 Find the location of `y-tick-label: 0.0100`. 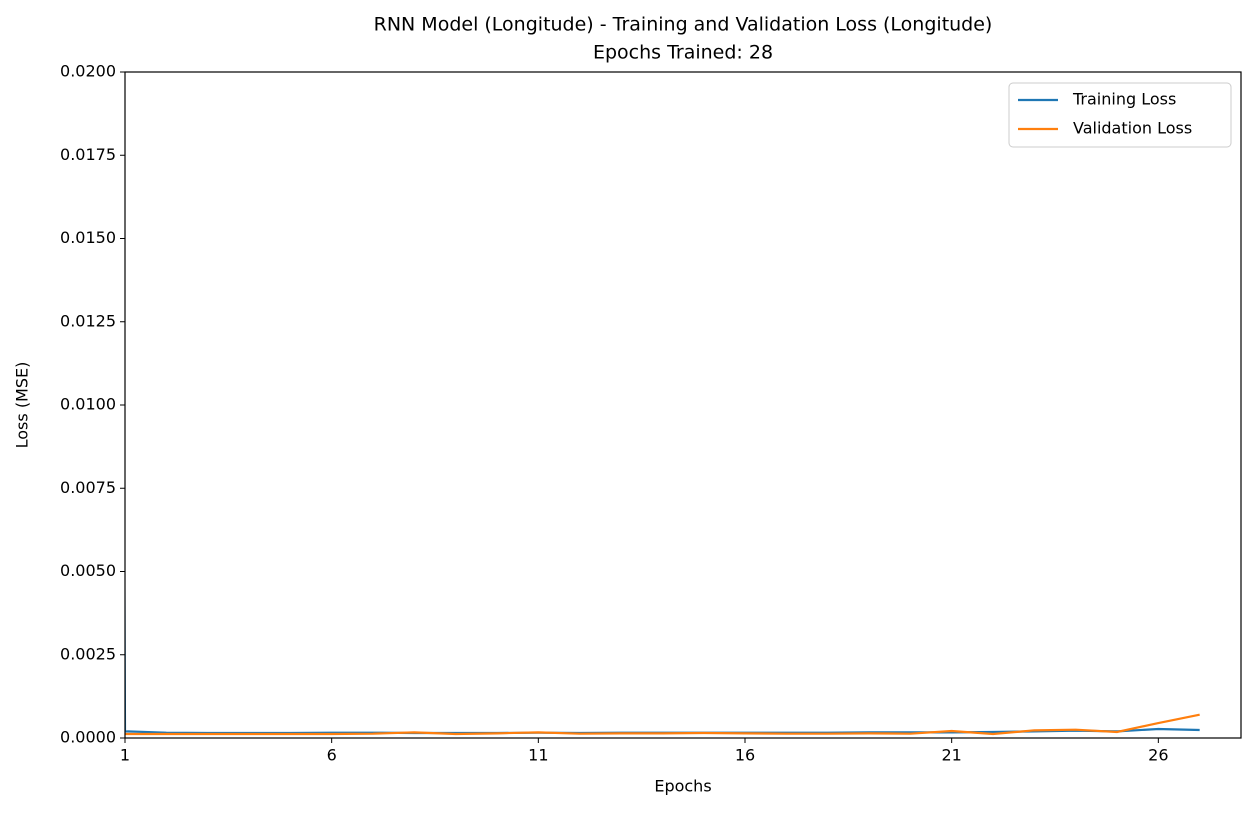

y-tick-label: 0.0100 is located at coordinates (88, 404).